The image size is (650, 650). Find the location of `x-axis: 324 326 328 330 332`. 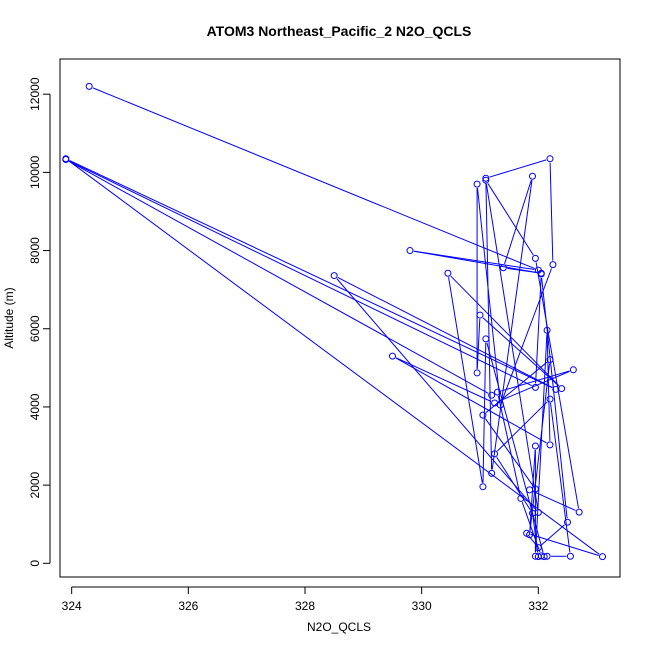

x-axis: 324 326 328 330 332 is located at coordinates (305, 599).